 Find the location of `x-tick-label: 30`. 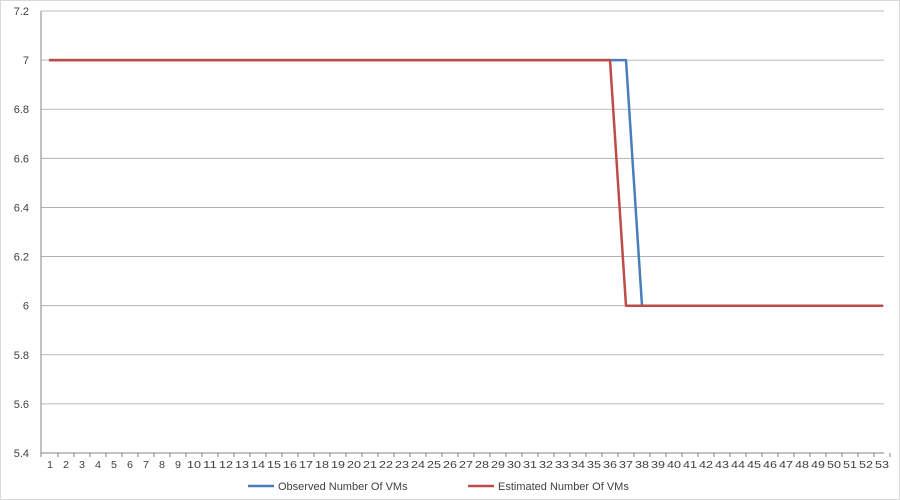

x-tick-label: 30 is located at coordinates (514, 465).